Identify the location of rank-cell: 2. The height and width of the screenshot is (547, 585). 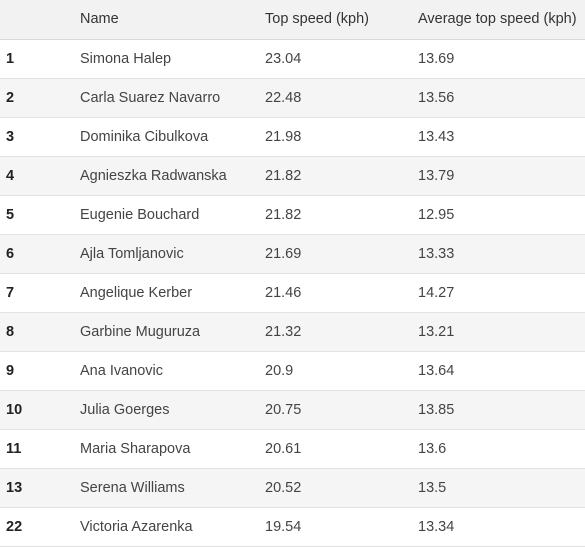
(10, 97).